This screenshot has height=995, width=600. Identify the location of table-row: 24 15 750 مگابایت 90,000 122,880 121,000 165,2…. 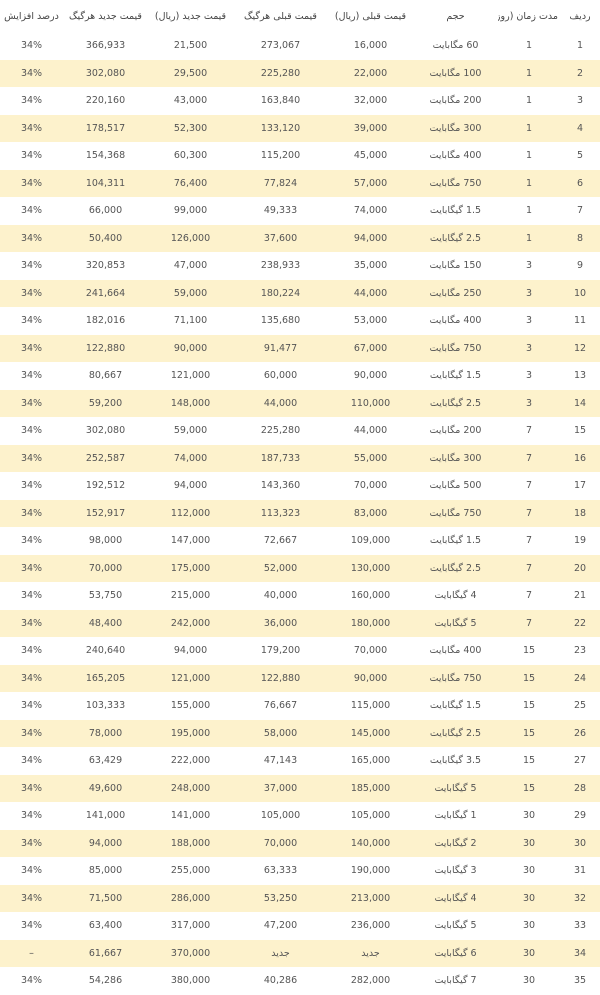
(300, 678).